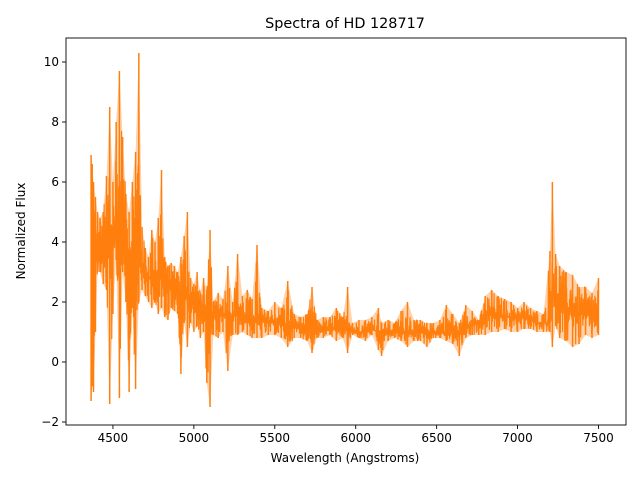 This screenshot has height=480, width=640. Describe the element at coordinates (436, 438) in the screenshot. I see `x-tick-label: 6500` at that location.